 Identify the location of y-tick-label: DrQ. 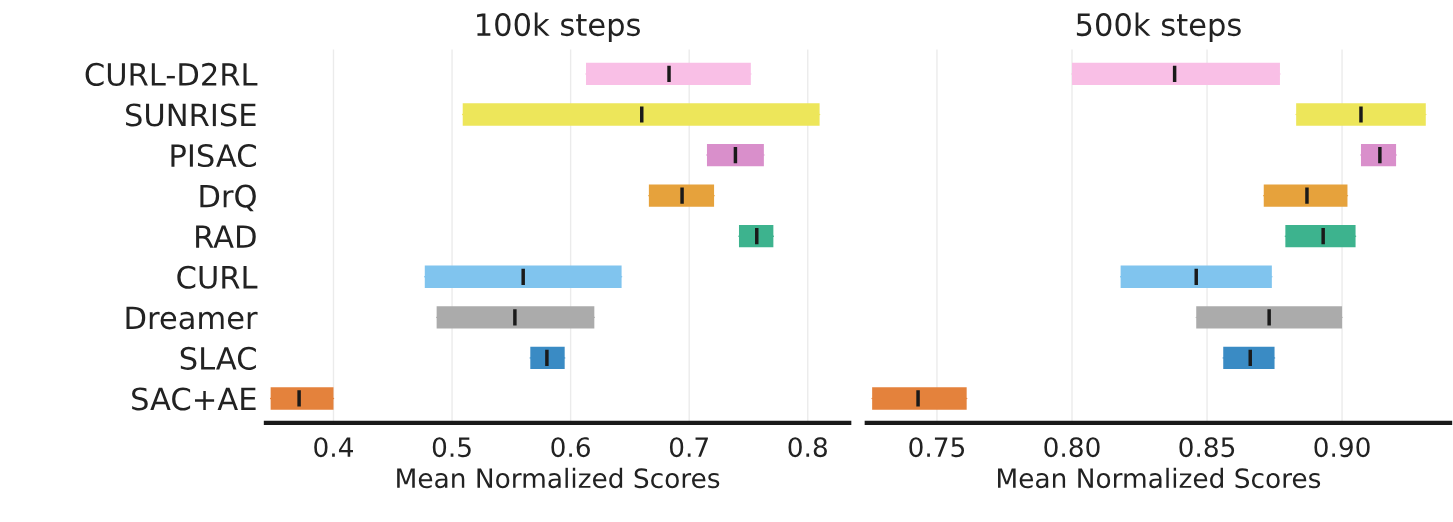
(228, 198).